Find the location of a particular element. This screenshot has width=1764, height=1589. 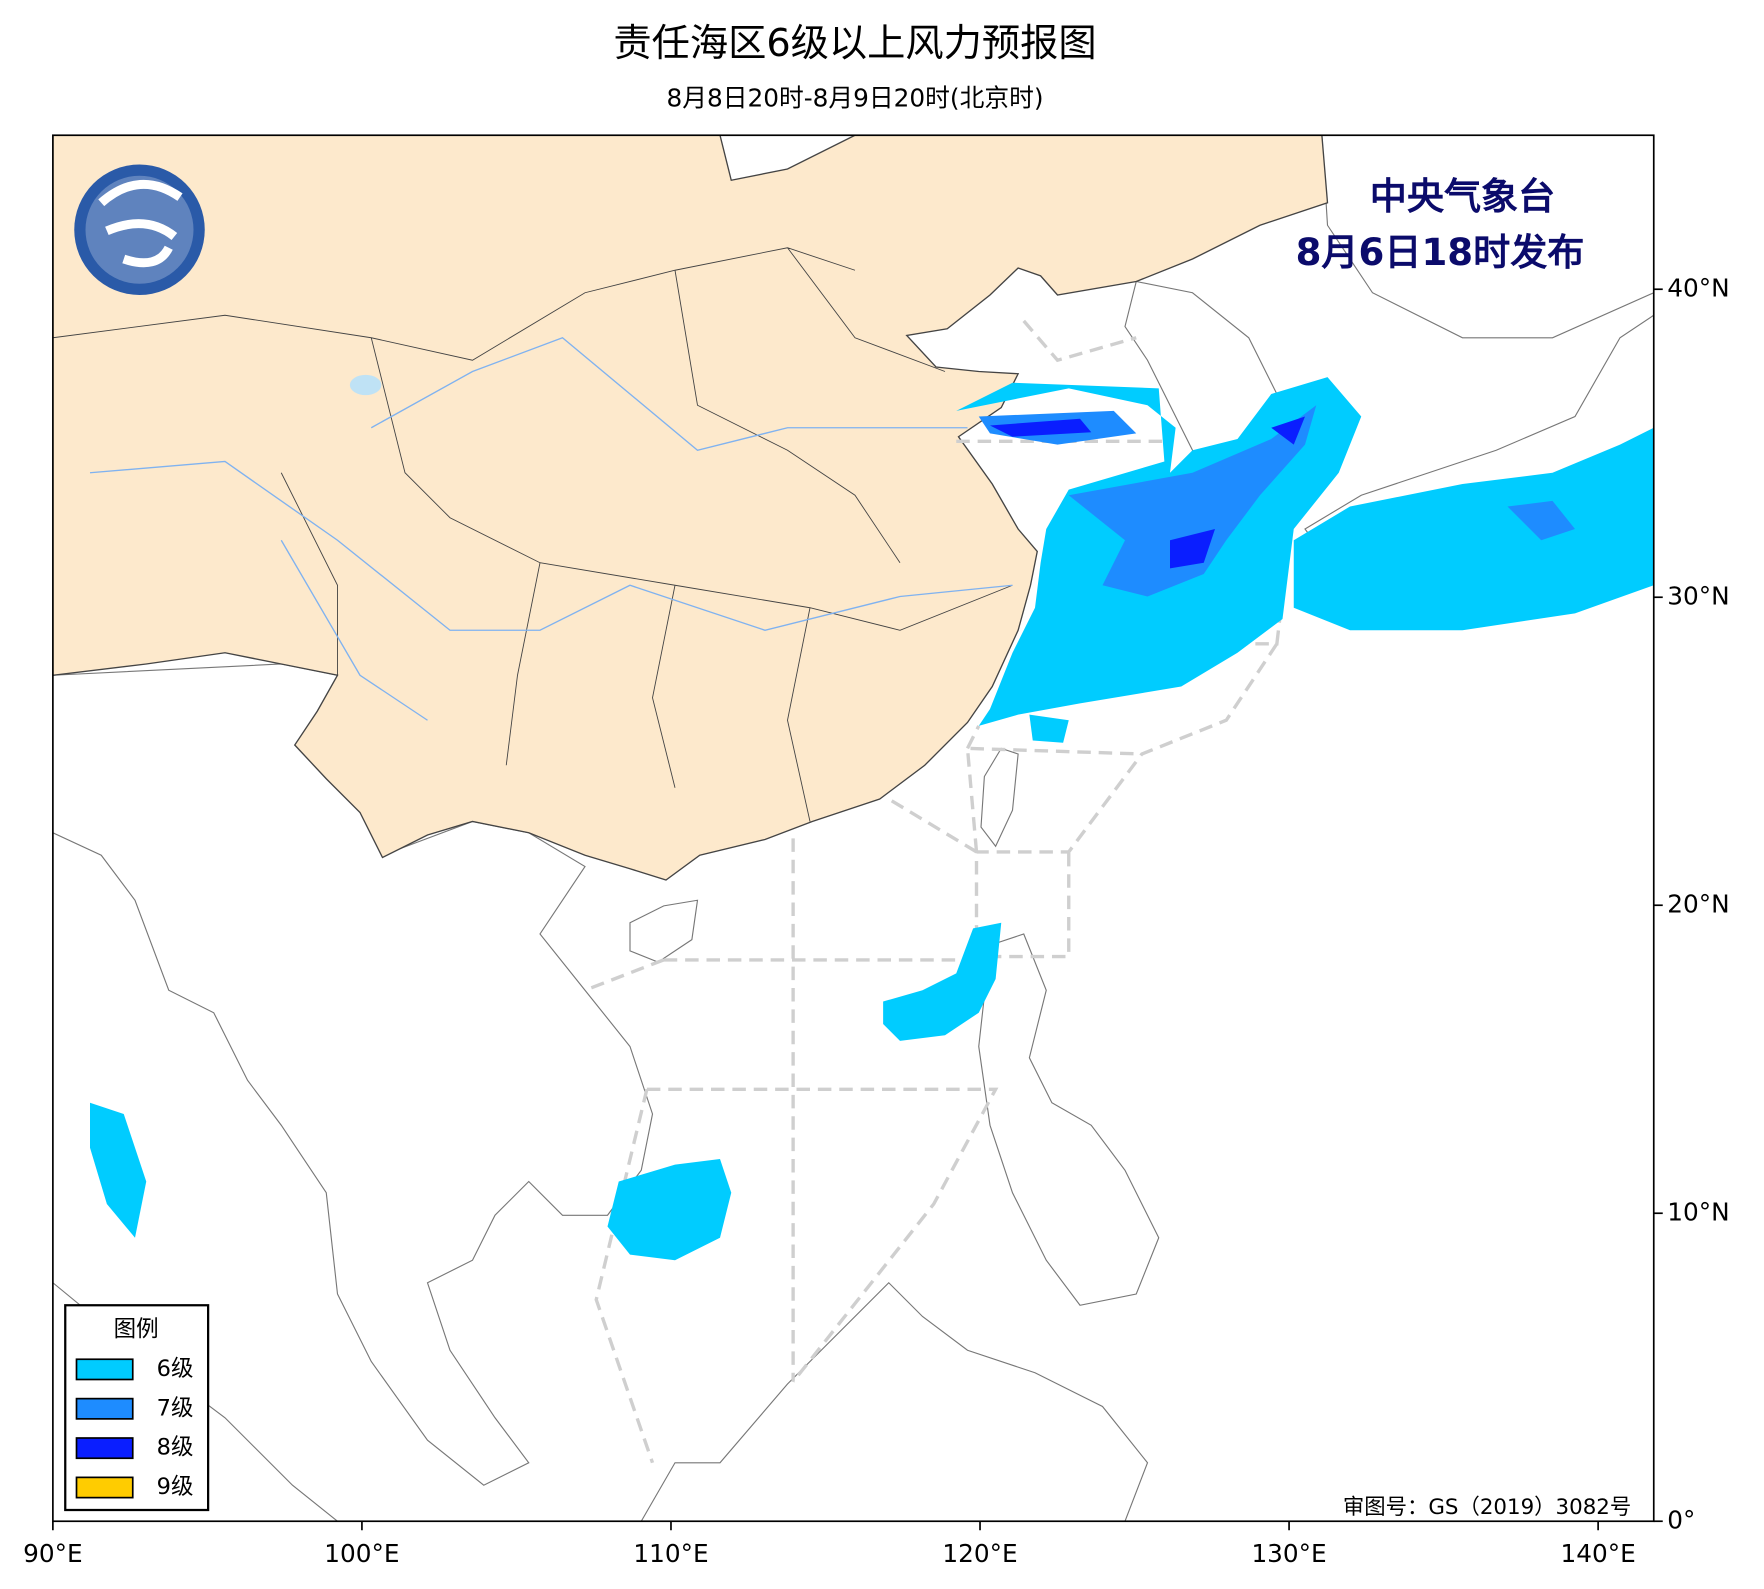

x-tick-label: 140°E is located at coordinates (1597, 1553).